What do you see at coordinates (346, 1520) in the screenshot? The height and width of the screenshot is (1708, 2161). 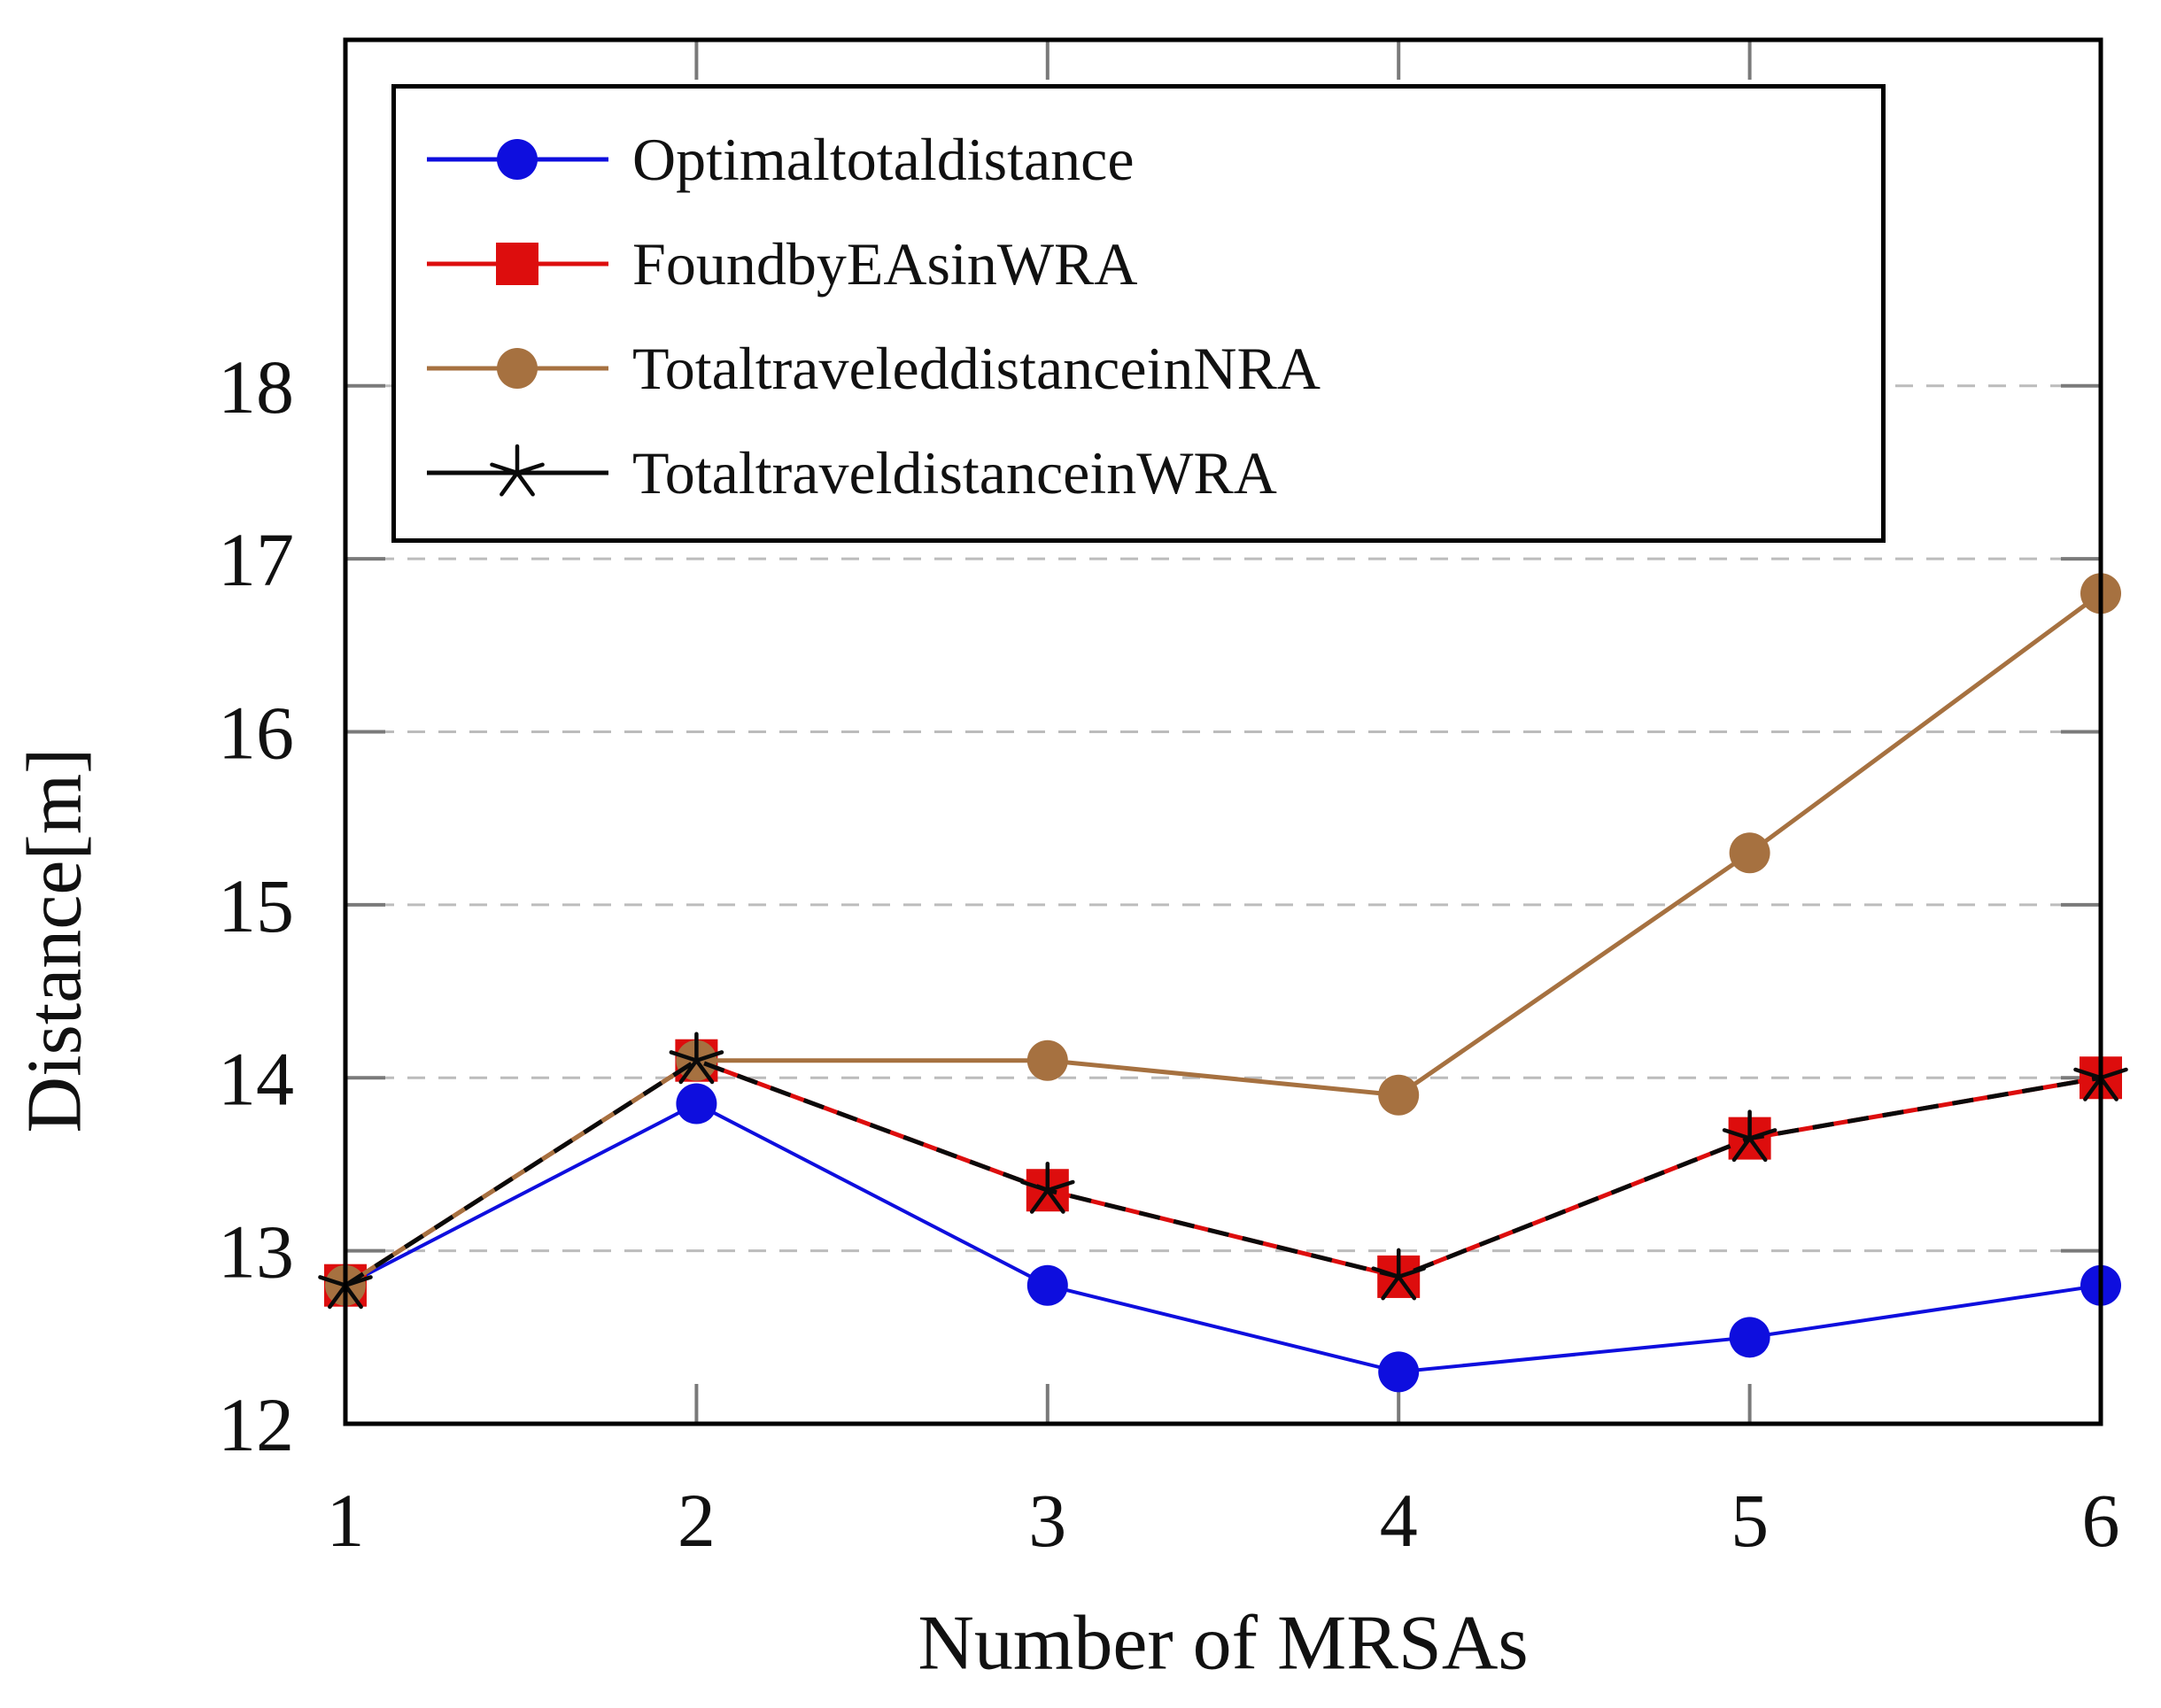 I see `x-tick-label-1: 1` at bounding box center [346, 1520].